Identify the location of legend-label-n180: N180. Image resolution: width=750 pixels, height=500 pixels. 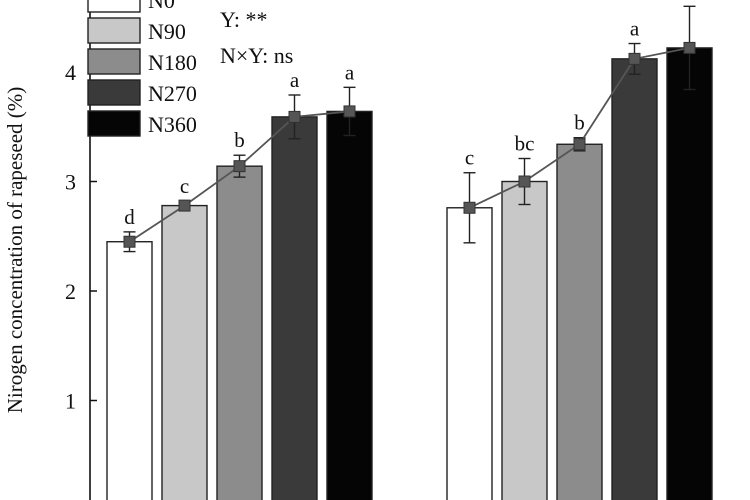
(172, 62).